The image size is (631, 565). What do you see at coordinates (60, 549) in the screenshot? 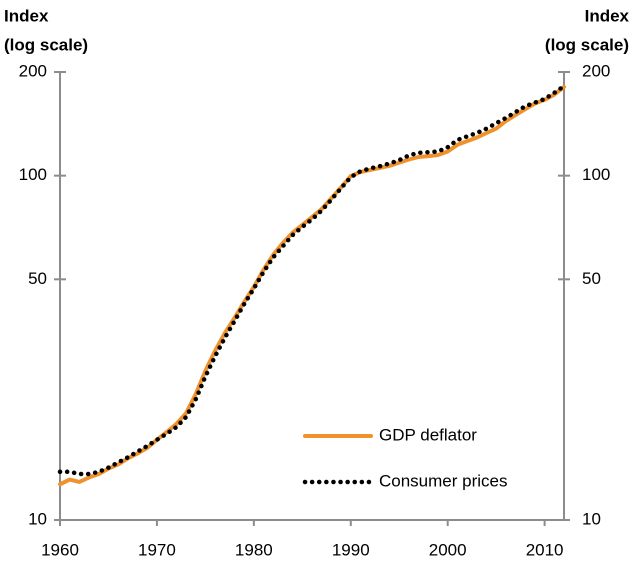
I see `x-tick-label: 1960` at bounding box center [60, 549].